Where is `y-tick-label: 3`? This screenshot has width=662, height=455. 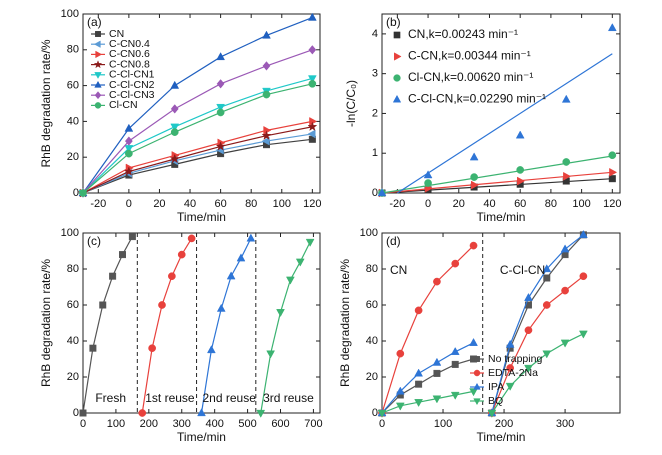 y-tick-label: 3 is located at coordinates (375, 74).